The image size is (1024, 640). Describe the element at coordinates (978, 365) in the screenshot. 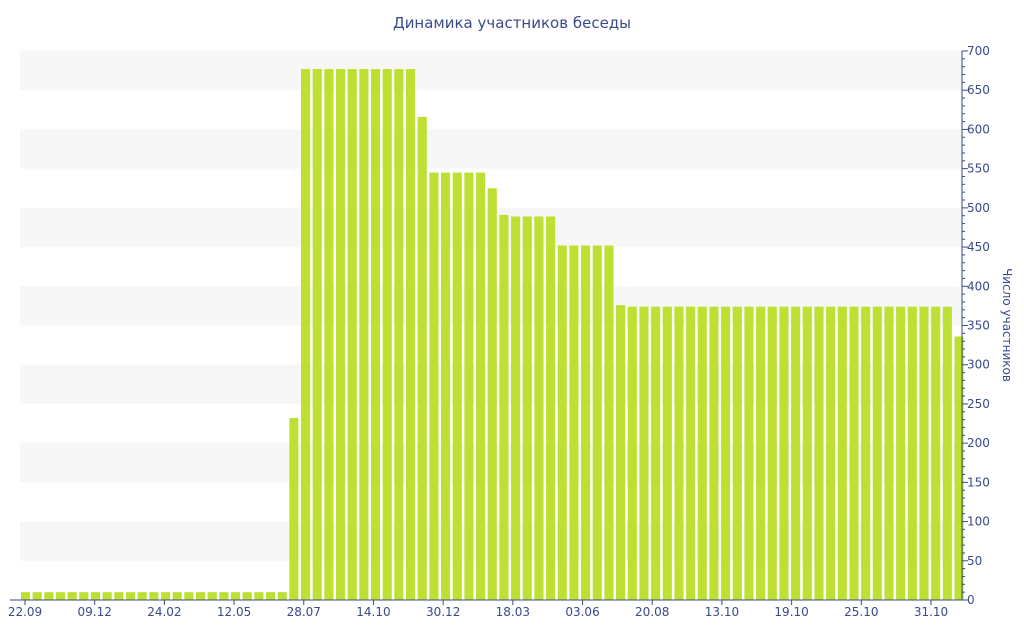

I see `y-tick-label: 300` at that location.